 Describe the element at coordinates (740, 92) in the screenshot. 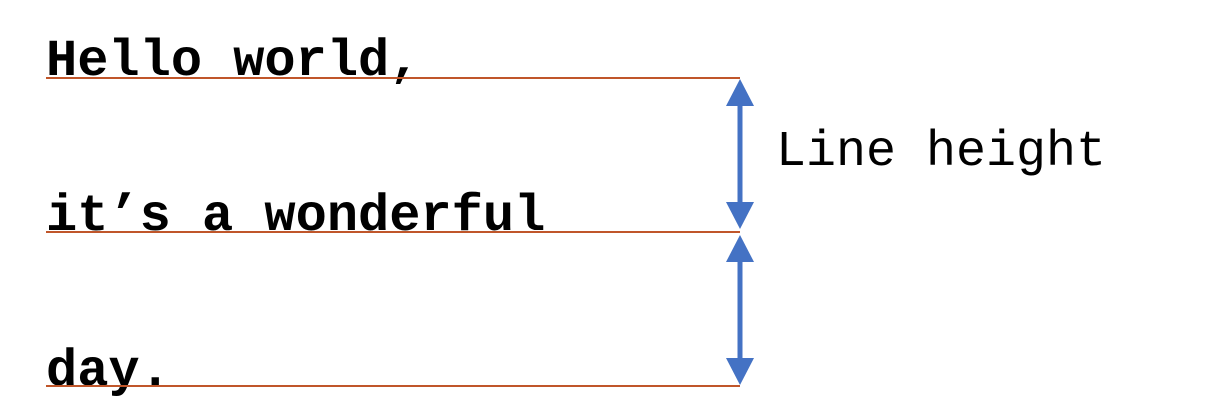

I see `arrow-head-up-upper` at that location.